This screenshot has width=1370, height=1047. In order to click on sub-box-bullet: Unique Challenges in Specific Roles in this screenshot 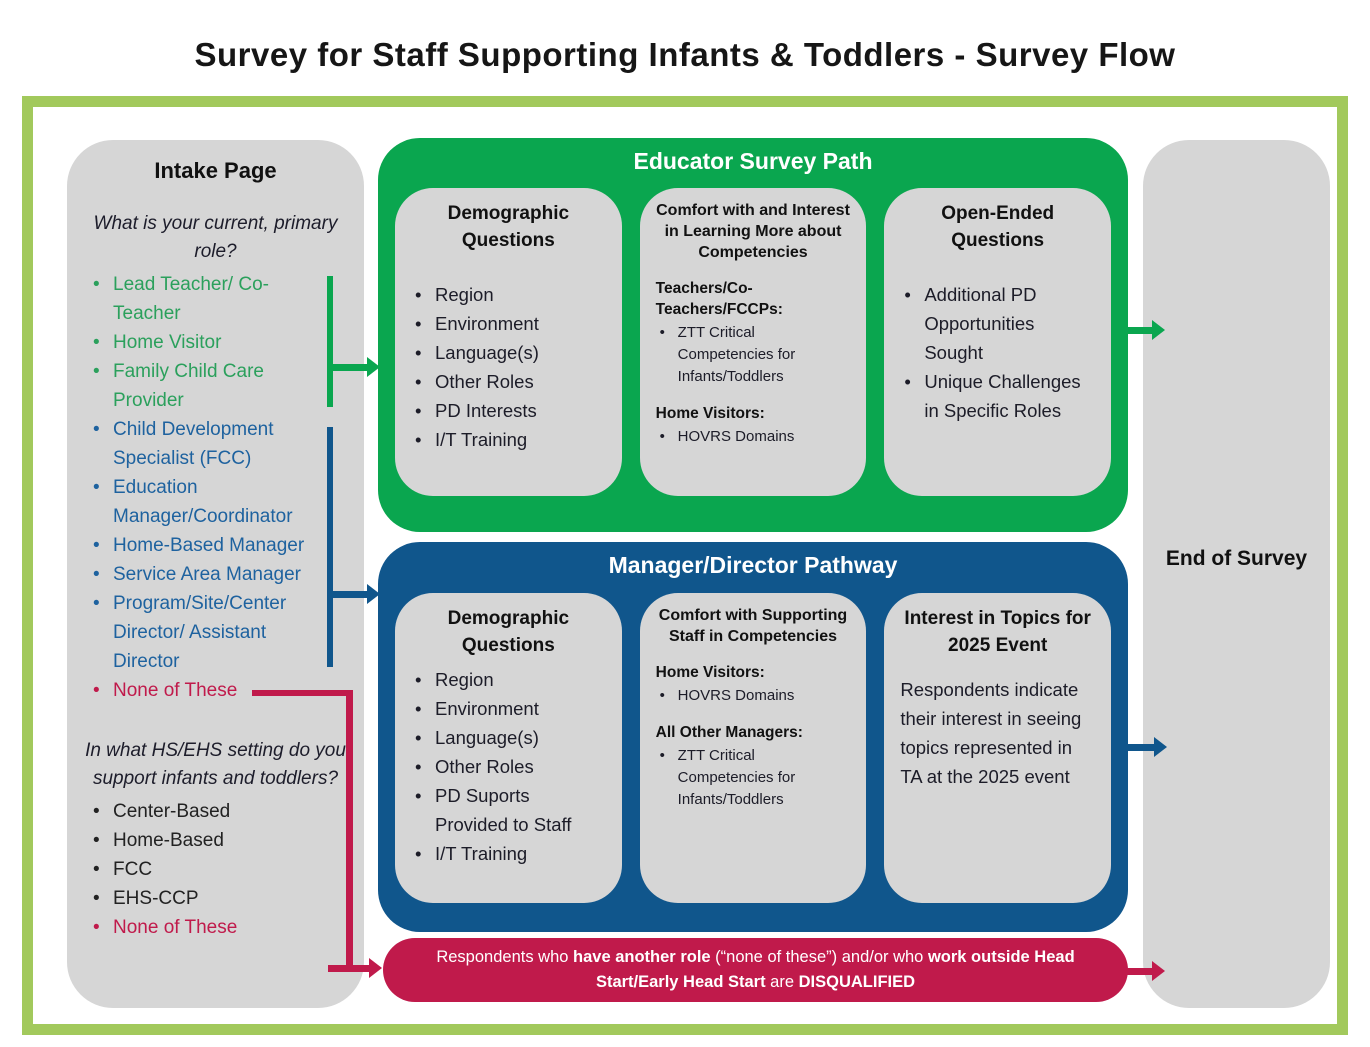, I will do `click(997, 396)`.